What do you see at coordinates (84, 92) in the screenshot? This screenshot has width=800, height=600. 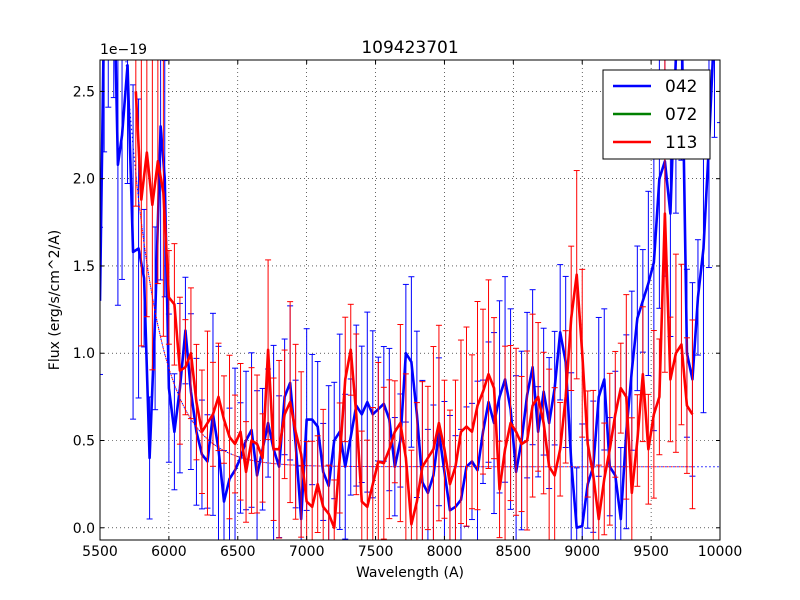 I see `y-tick-label: 2.5` at bounding box center [84, 92].